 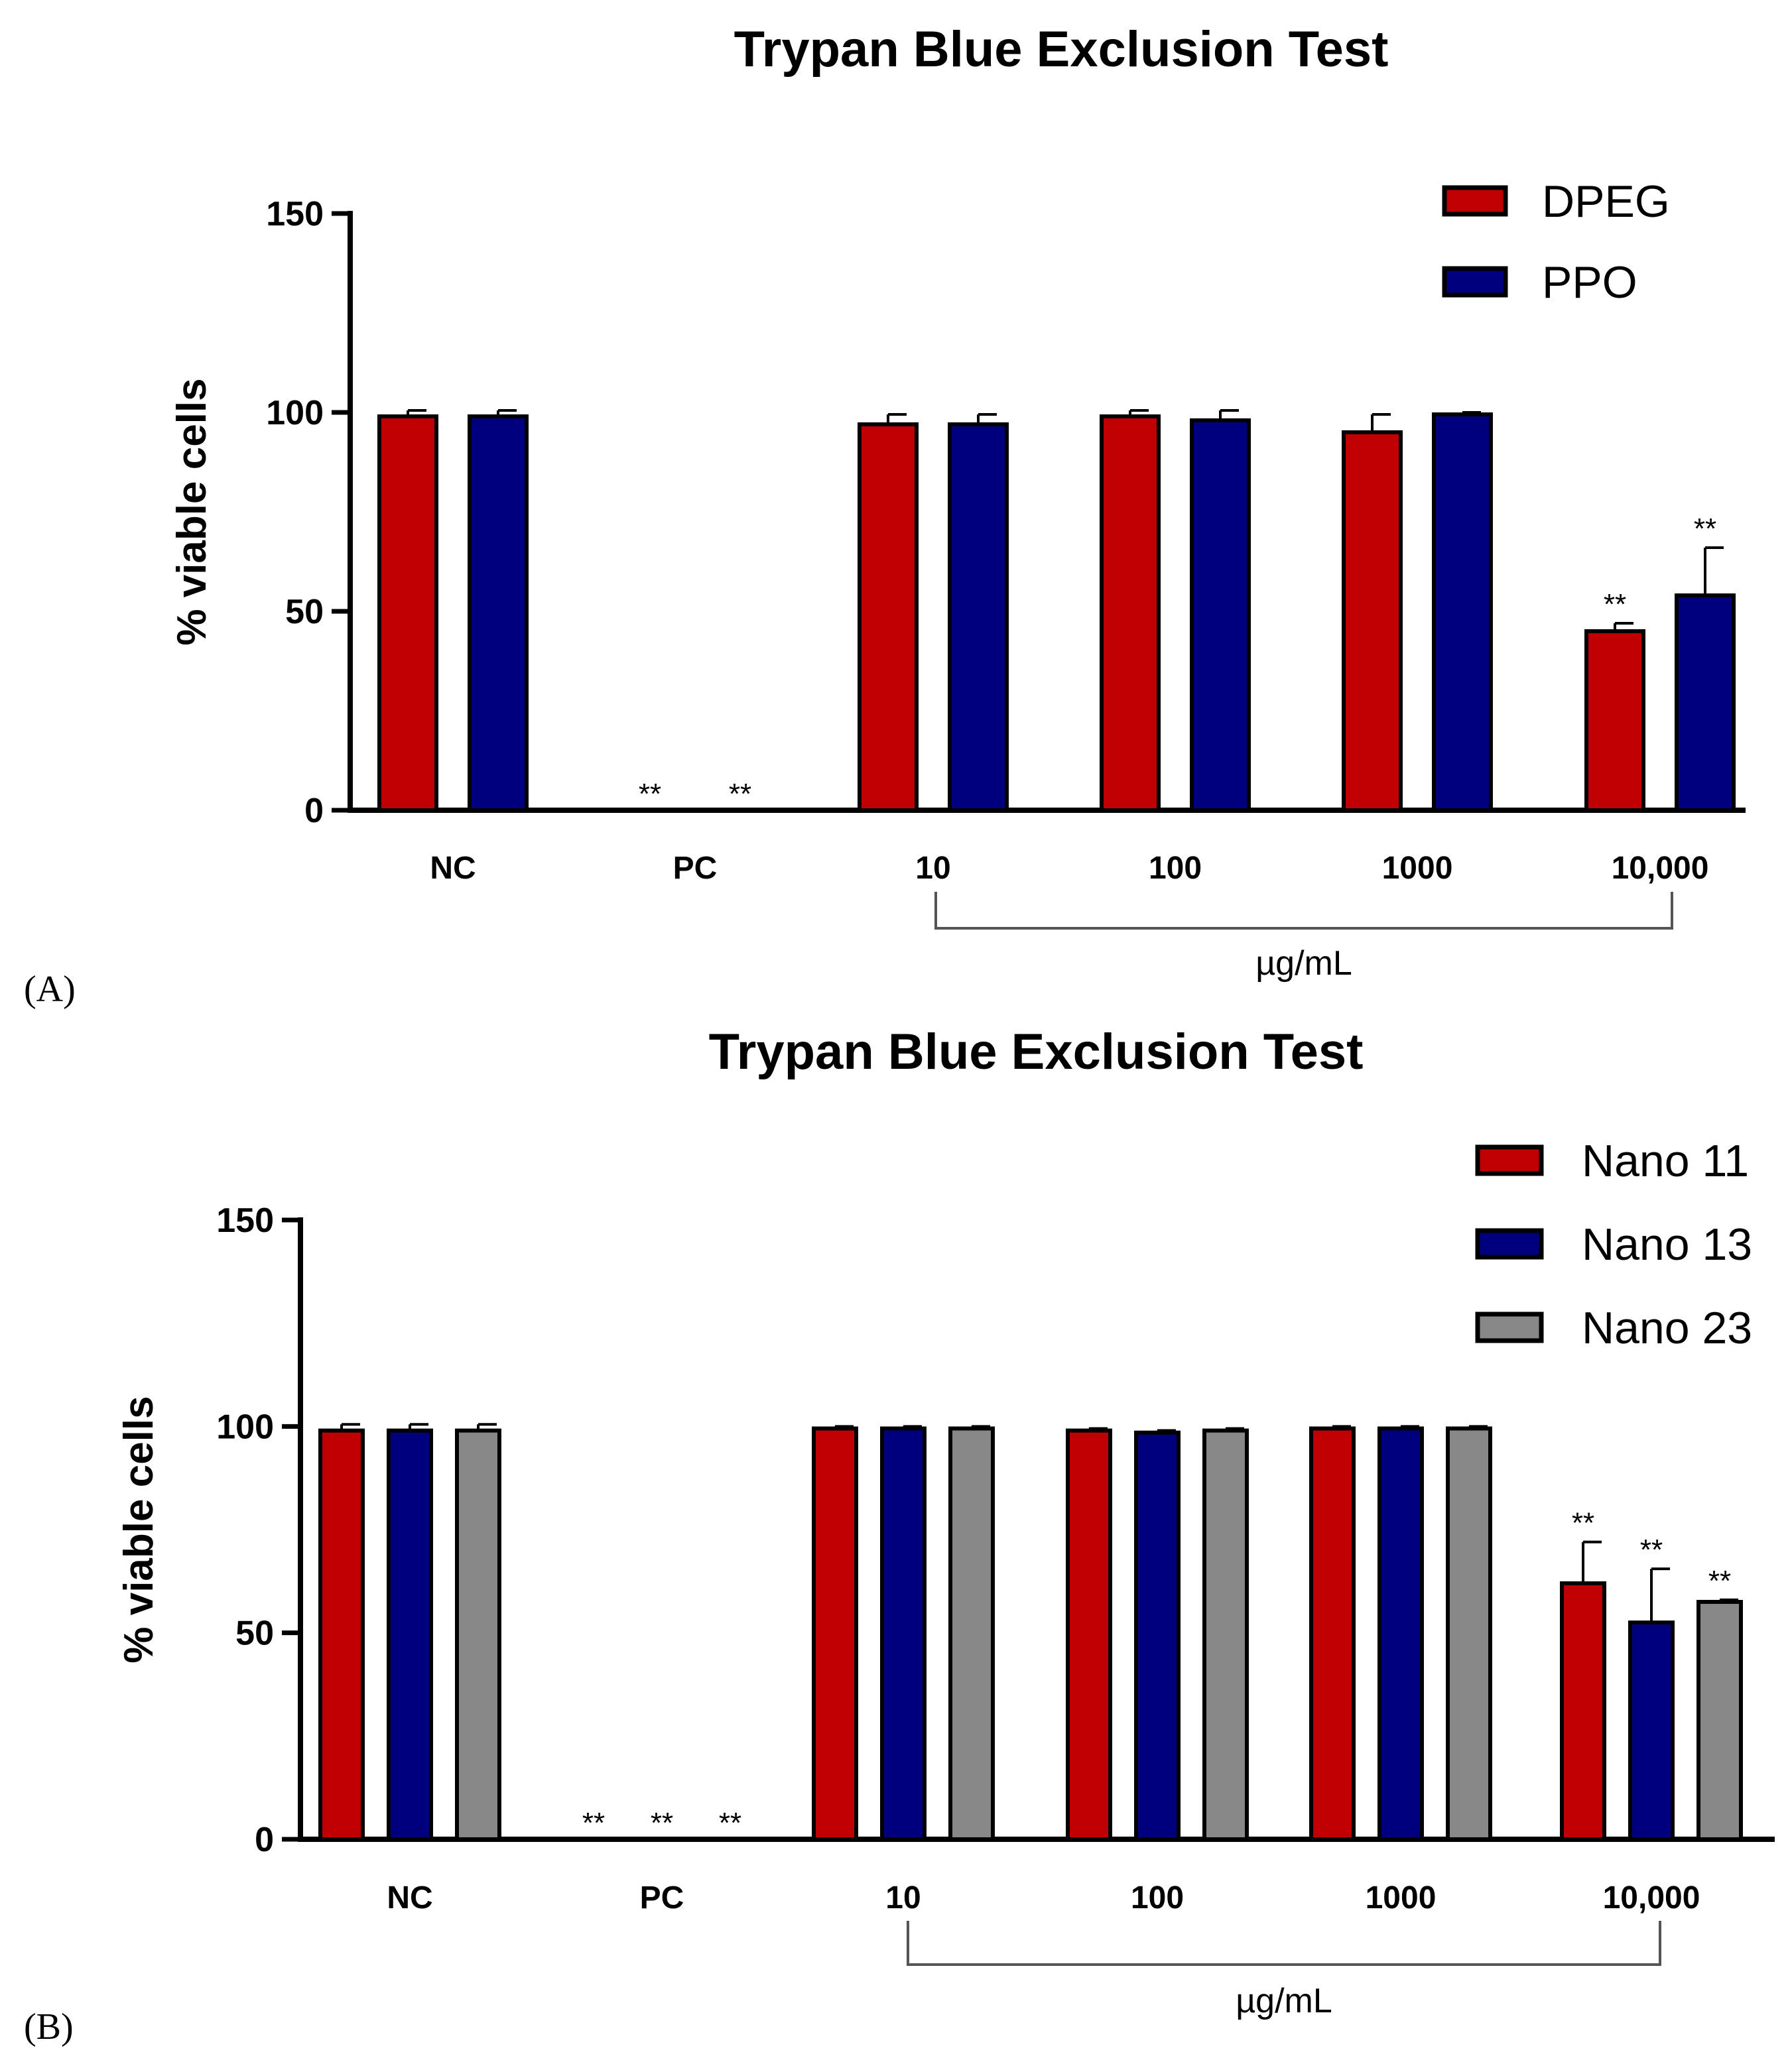 I want to click on legend-label: PPO, so click(x=1589, y=282).